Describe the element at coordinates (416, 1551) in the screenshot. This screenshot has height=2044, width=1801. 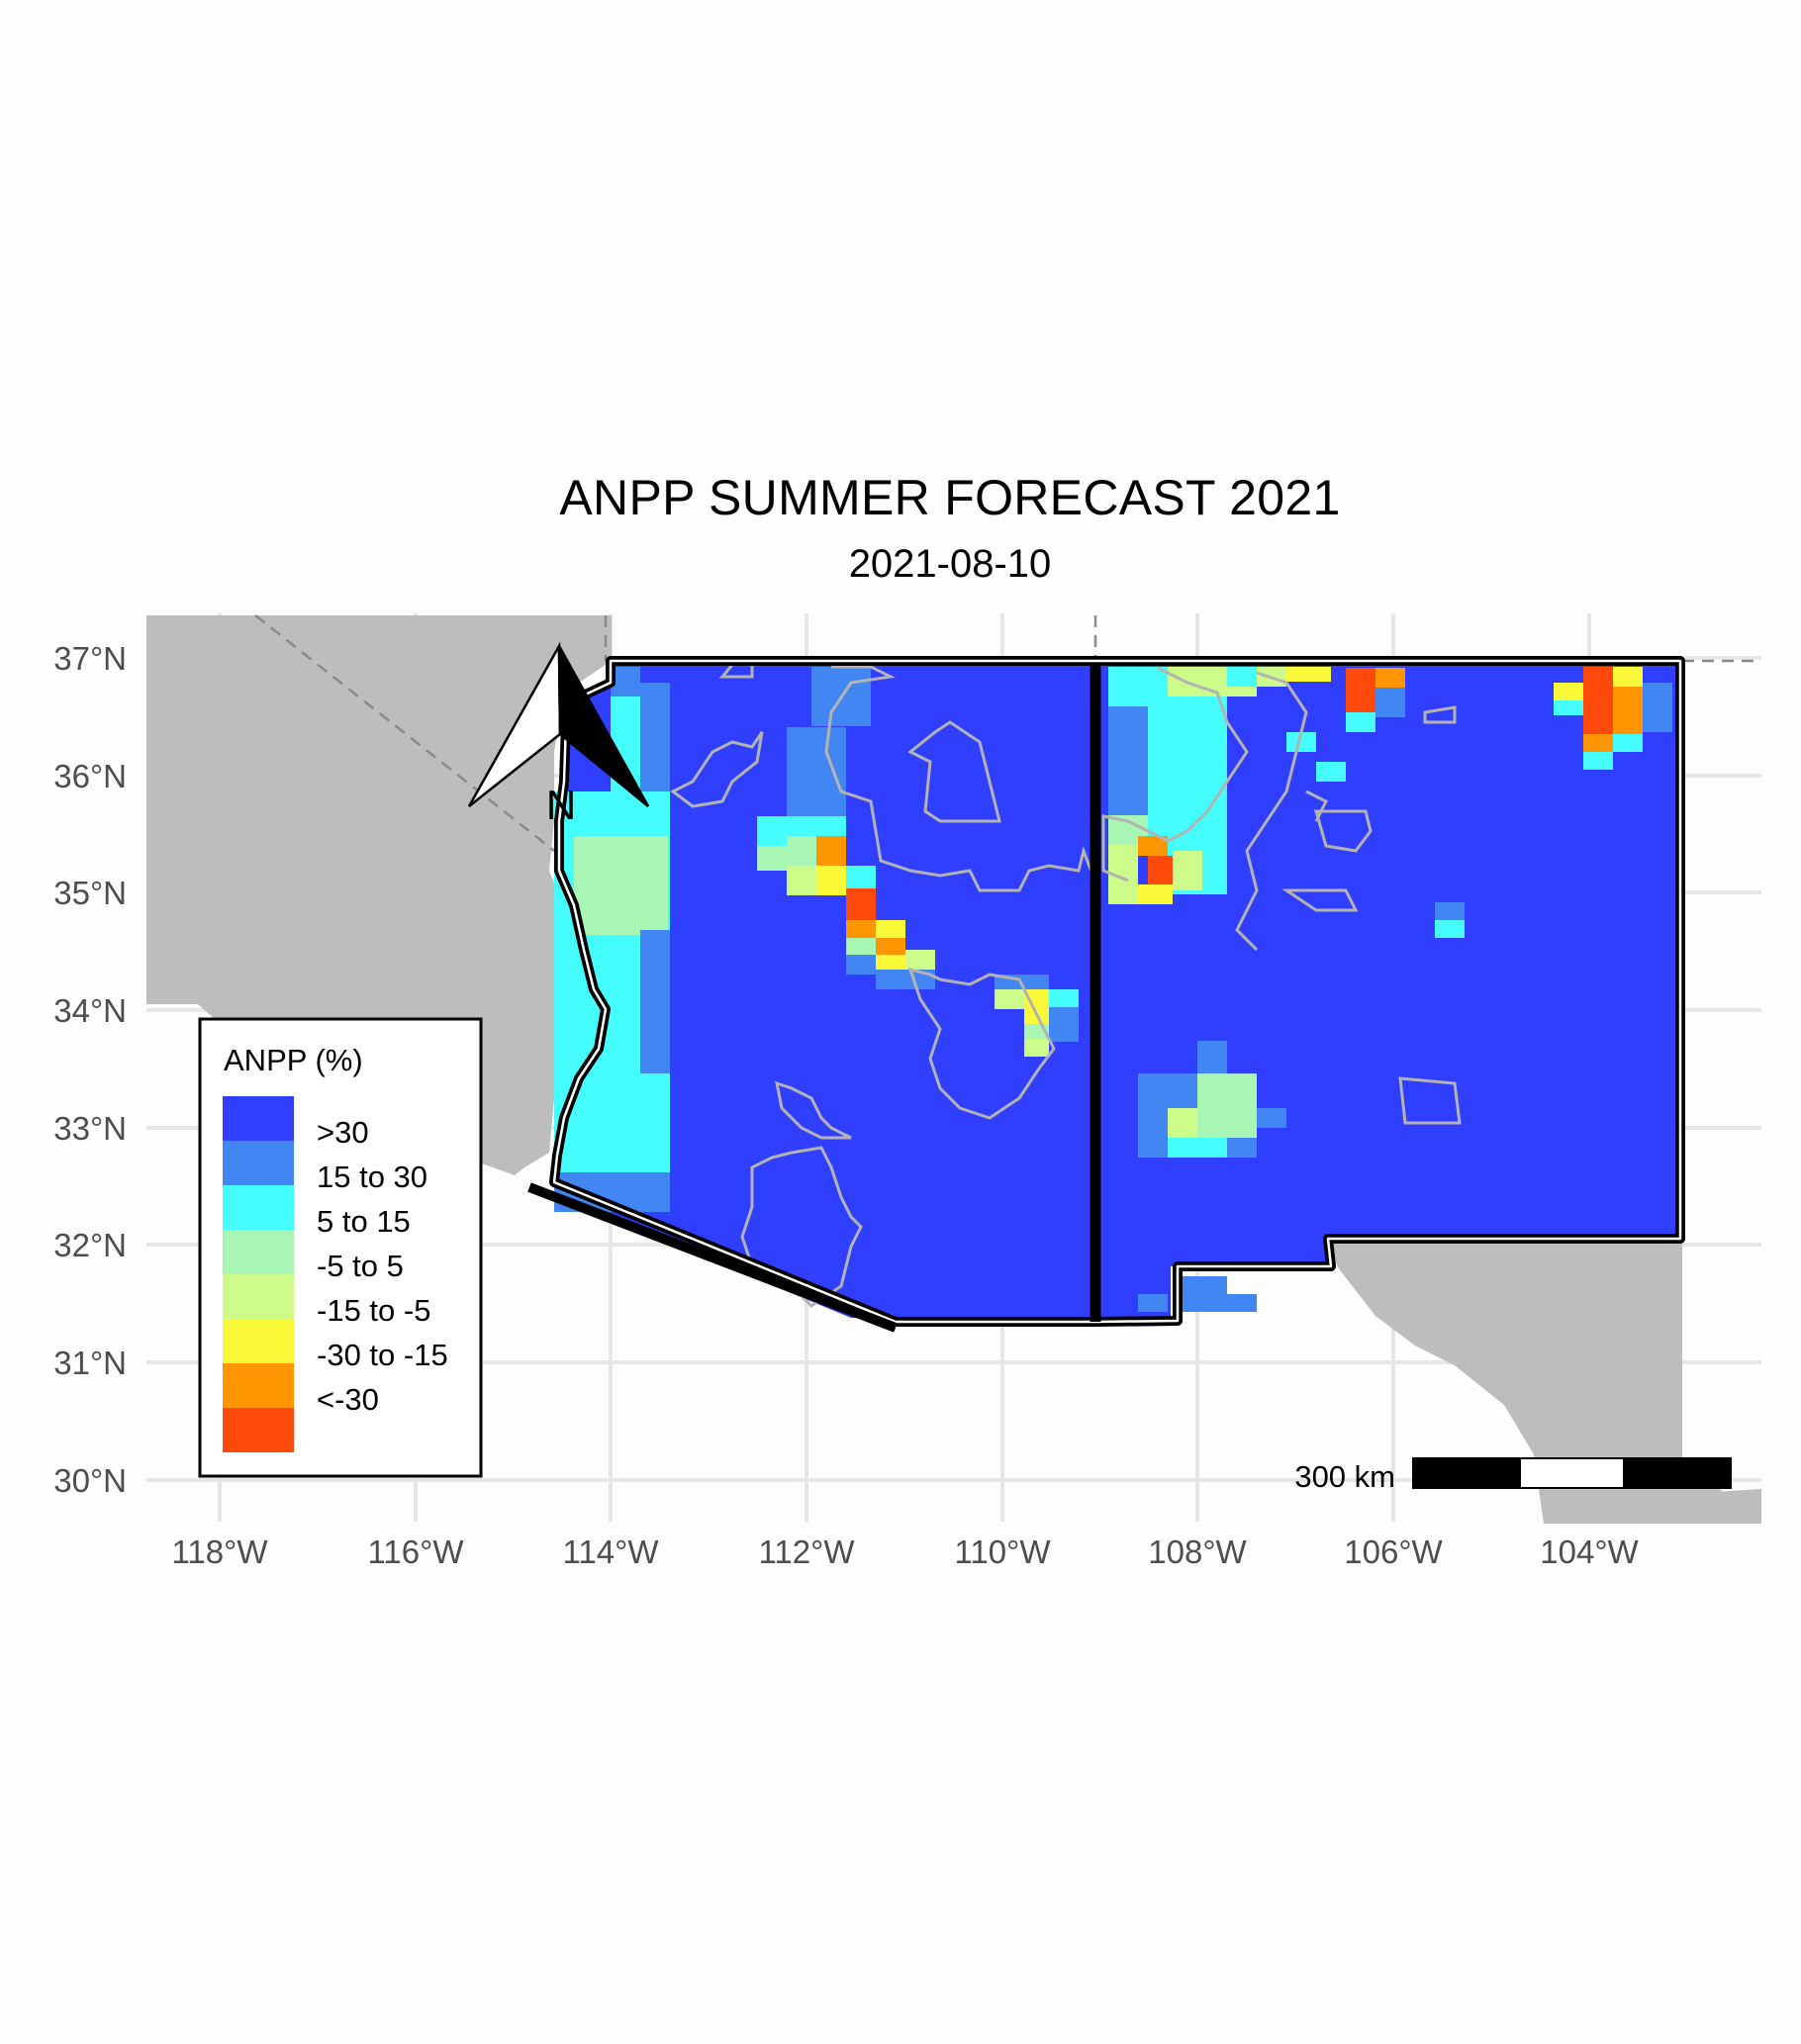
I see `x-tick-label: 116°W` at that location.